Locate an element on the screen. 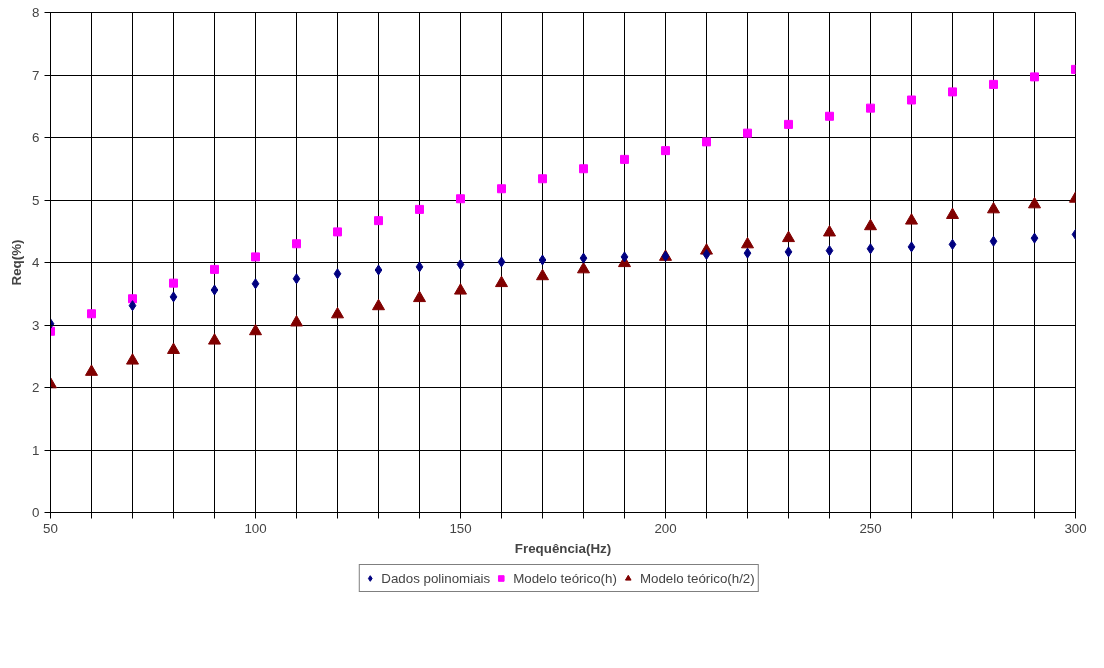  y-tick-label: 5 is located at coordinates (36, 200).